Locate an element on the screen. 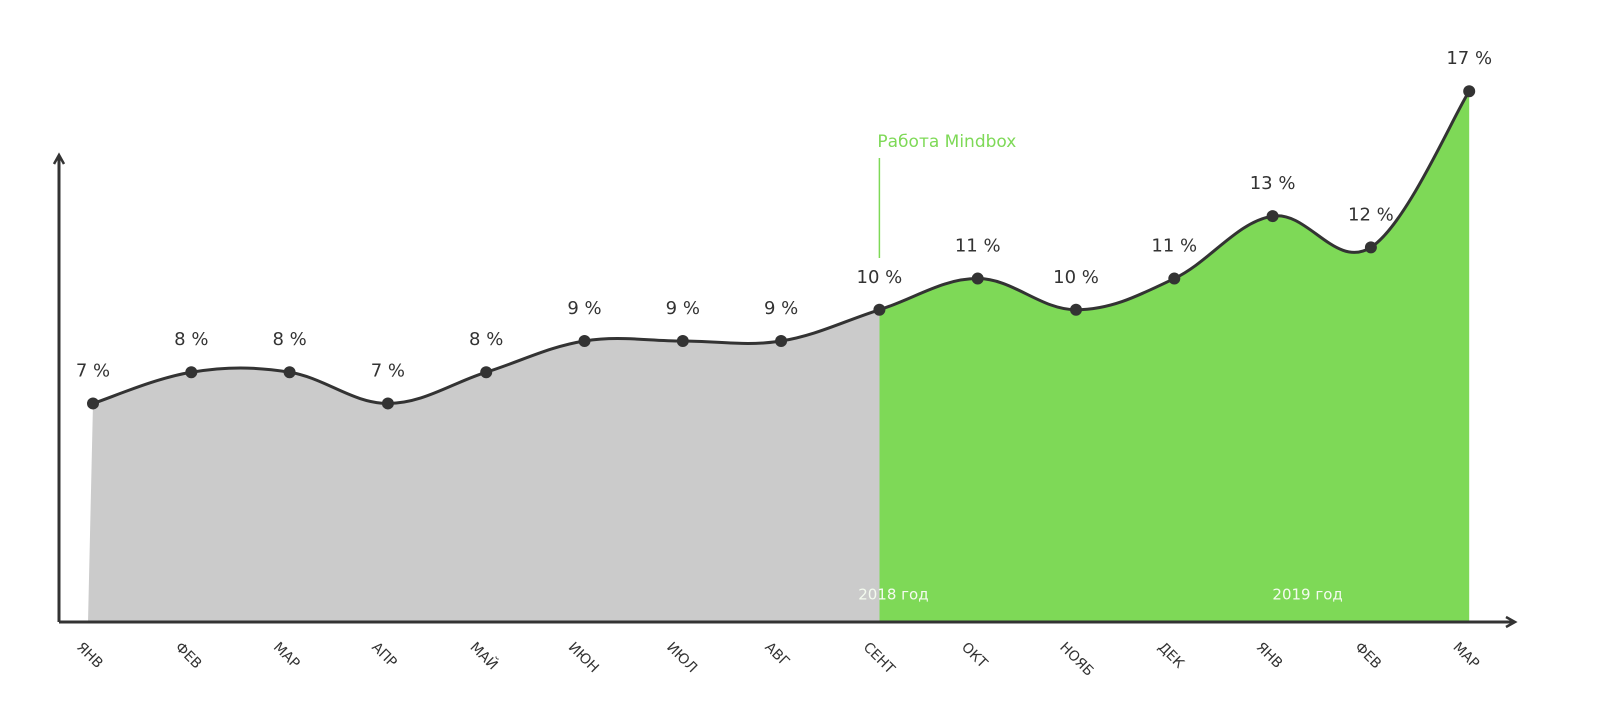 The height and width of the screenshot is (715, 1599). x-tick-label: ОКТ is located at coordinates (974, 655).